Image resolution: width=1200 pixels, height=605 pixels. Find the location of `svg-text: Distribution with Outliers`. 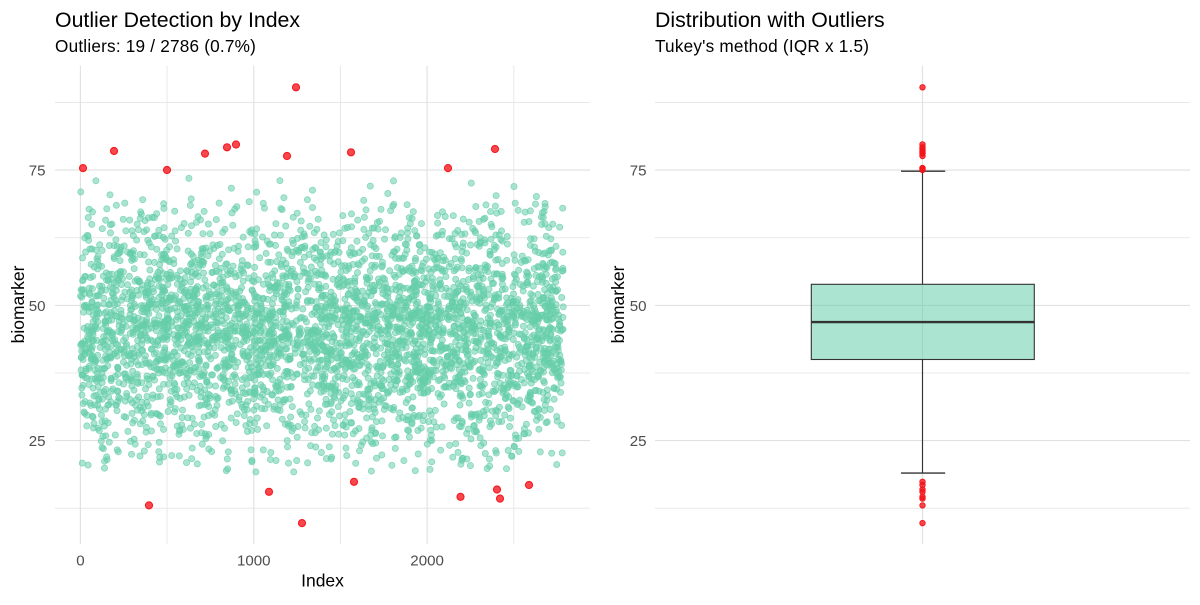

svg-text: Distribution with Outliers is located at coordinates (770, 20).